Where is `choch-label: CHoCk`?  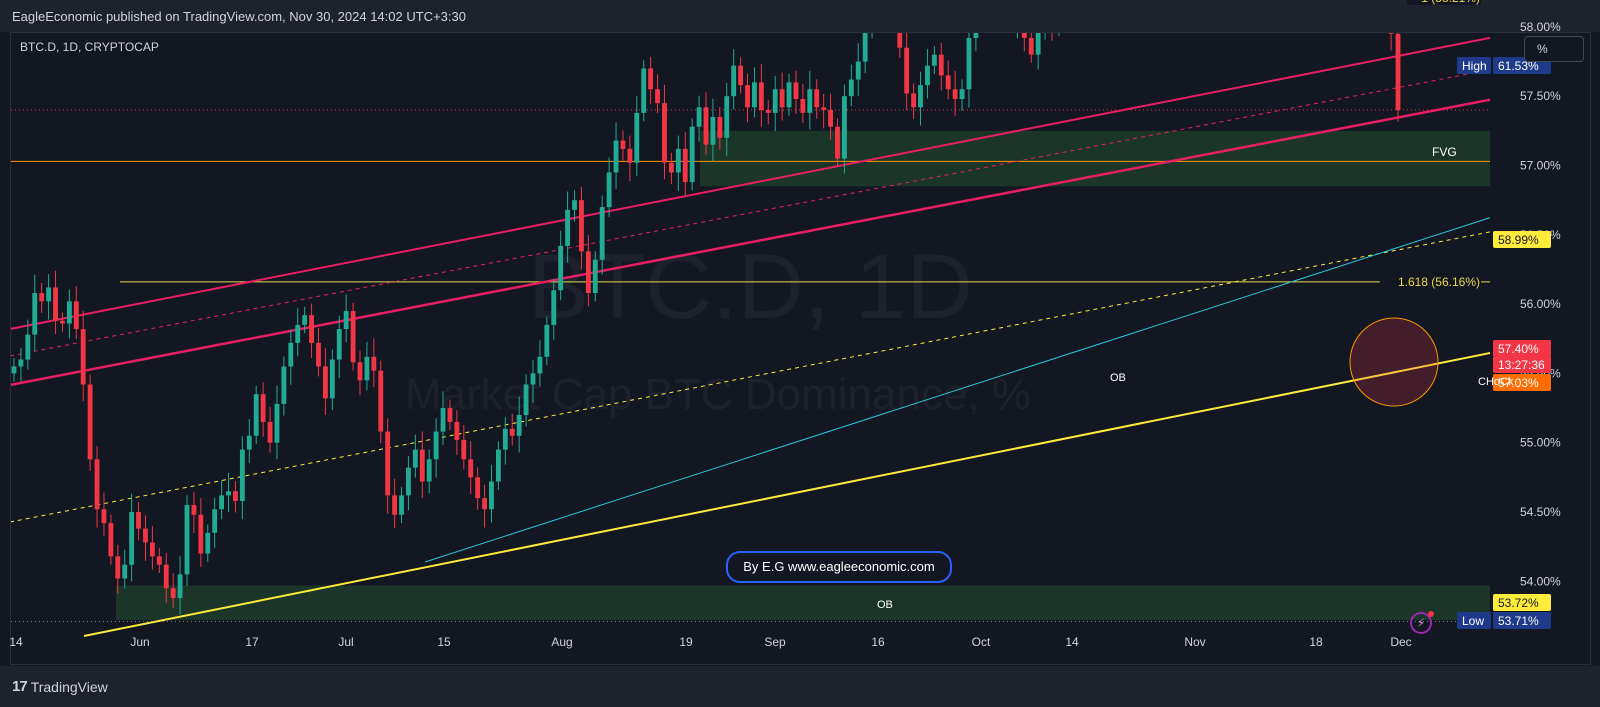
choch-label: CHoCk is located at coordinates (1496, 382).